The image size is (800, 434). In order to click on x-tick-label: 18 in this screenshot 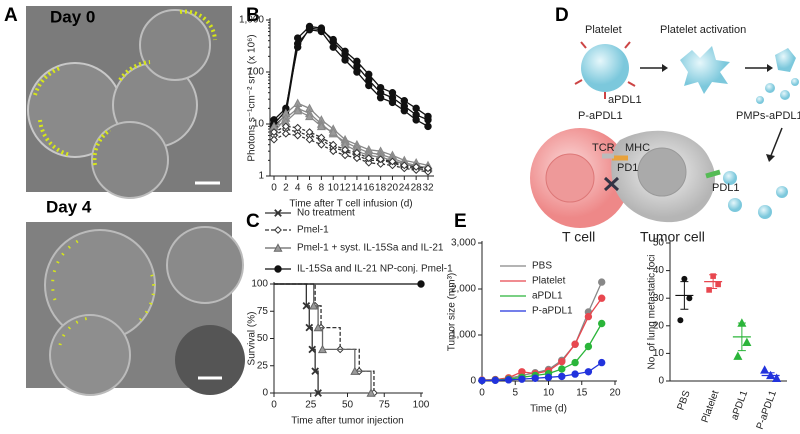, I will do `click(381, 188)`.